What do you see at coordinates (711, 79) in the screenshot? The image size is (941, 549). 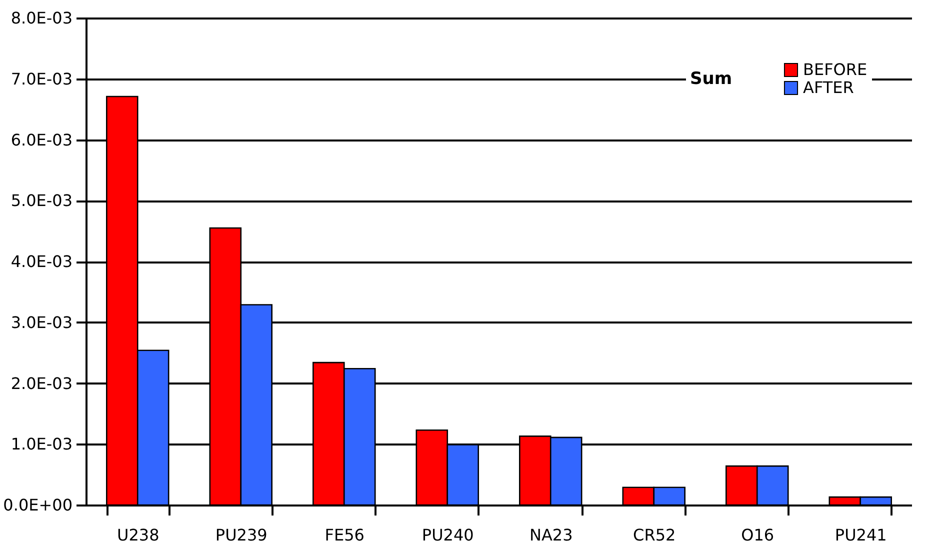 I see `legend-title: Sum` at bounding box center [711, 79].